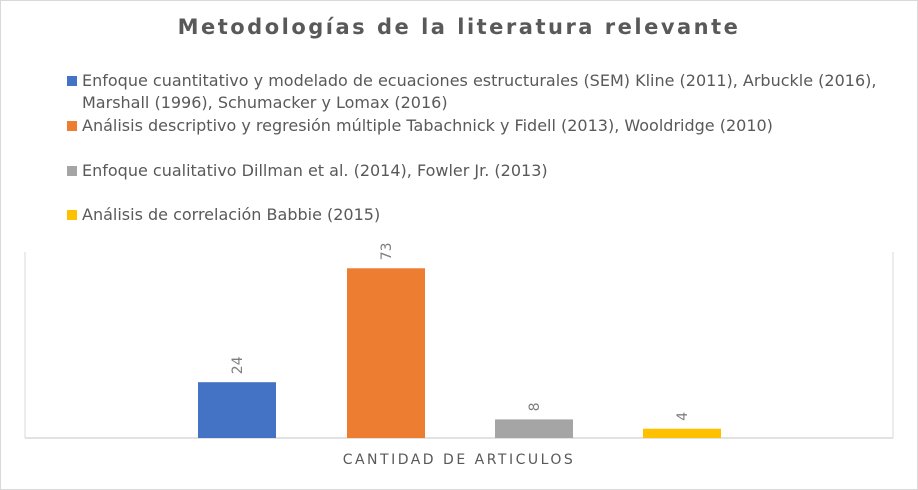 Image resolution: width=918 pixels, height=490 pixels. I want to click on data-label-3: 8, so click(535, 406).